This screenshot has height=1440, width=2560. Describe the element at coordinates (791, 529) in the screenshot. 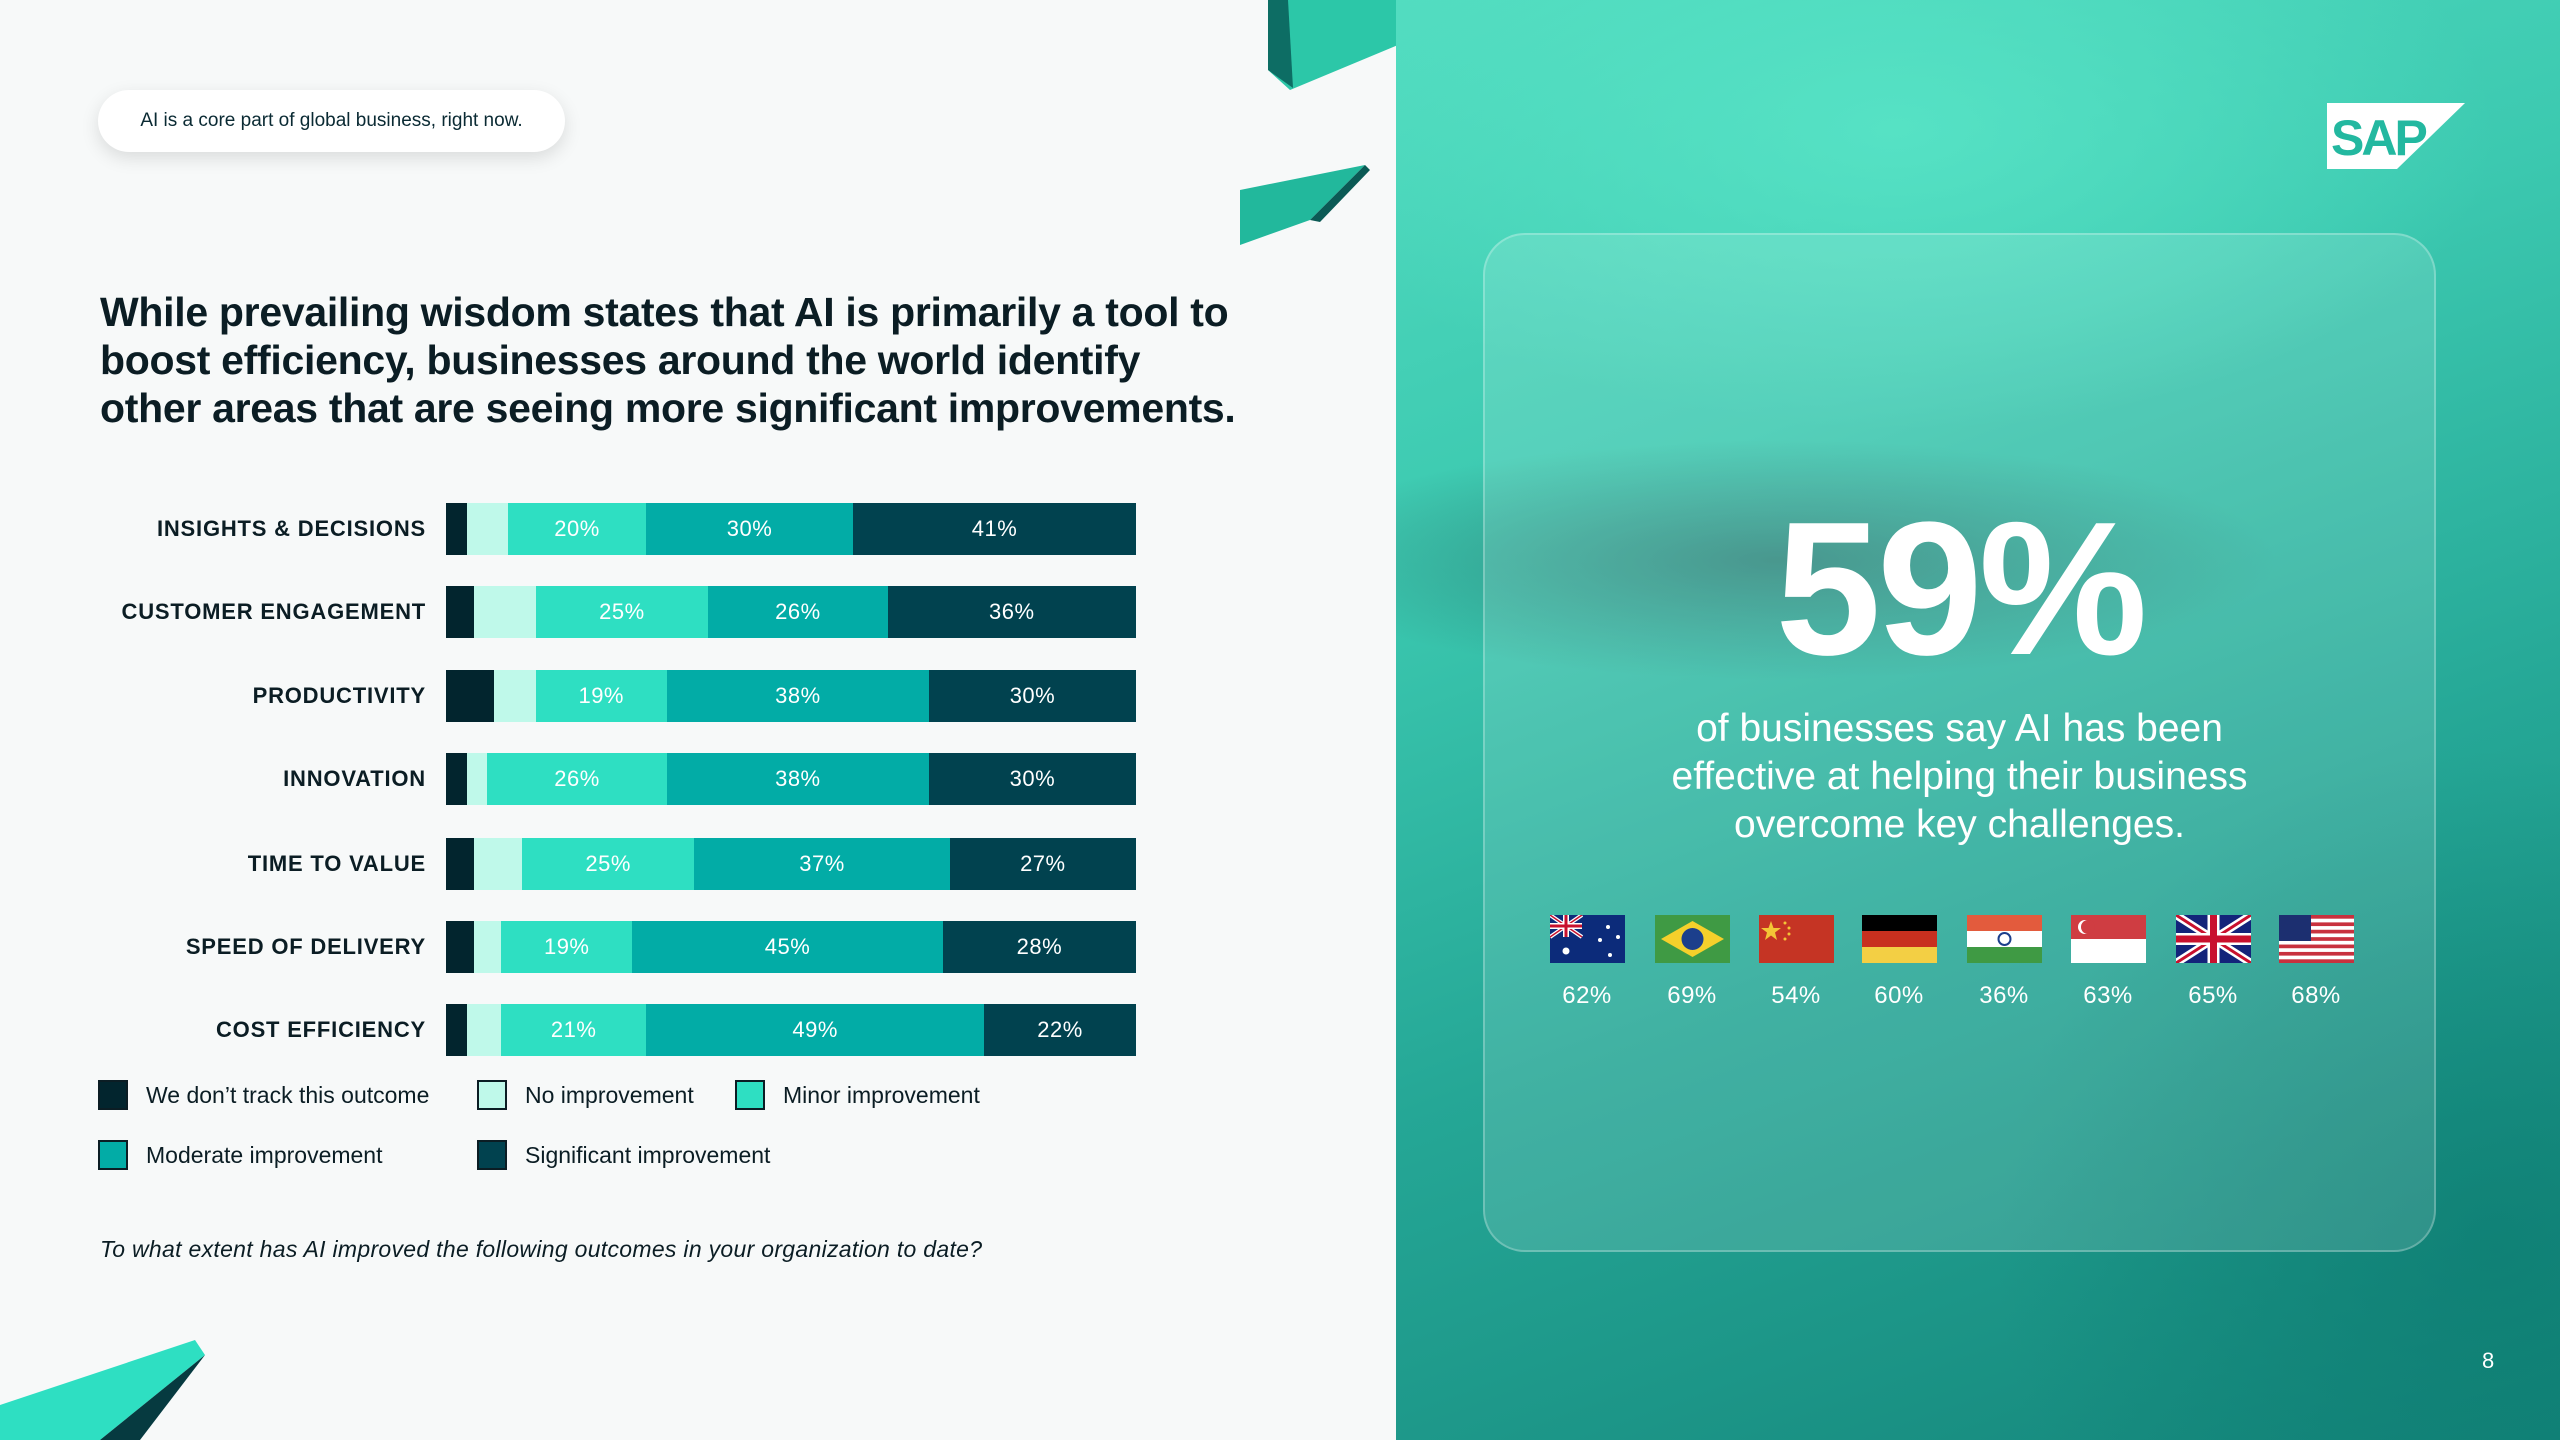

I see `stacked-bar: 20% 30% 41%` at that location.